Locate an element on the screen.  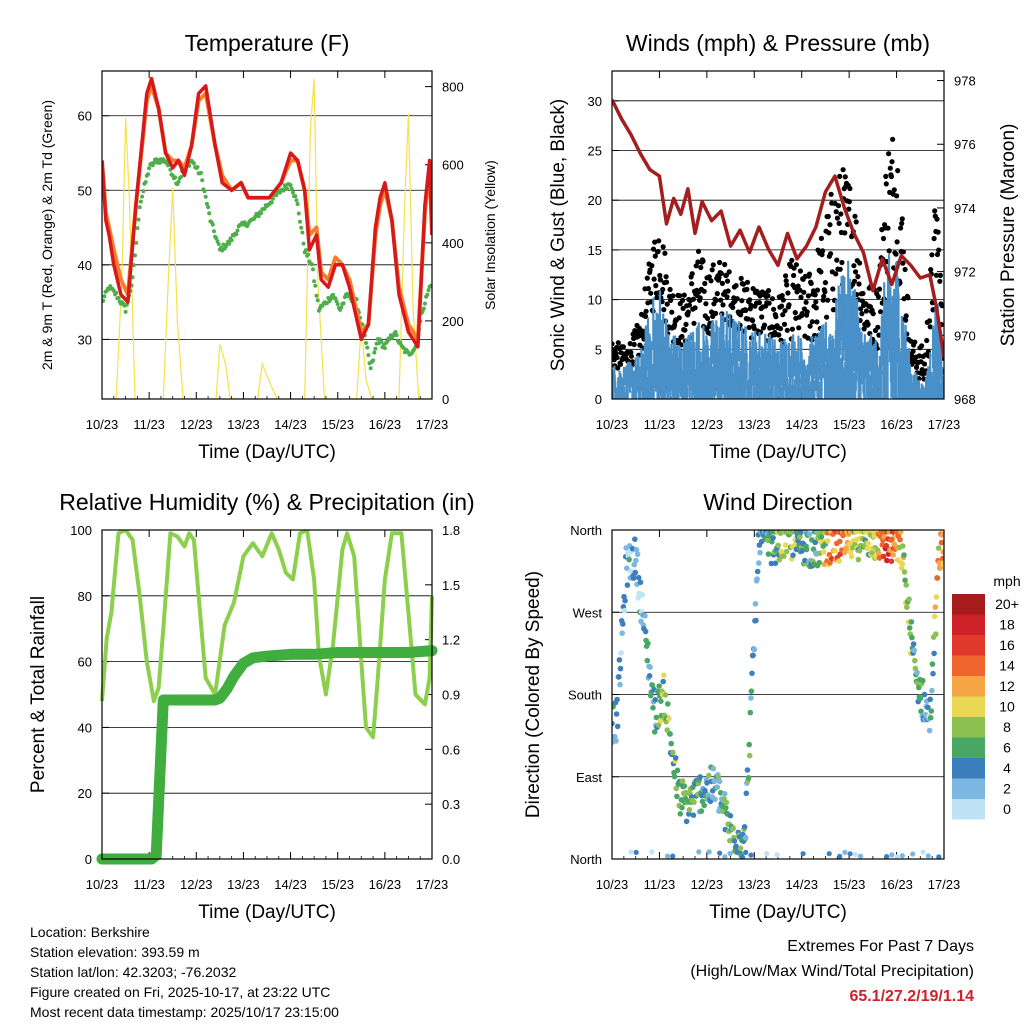
x-tick-label: 14/23 is located at coordinates (290, 424).